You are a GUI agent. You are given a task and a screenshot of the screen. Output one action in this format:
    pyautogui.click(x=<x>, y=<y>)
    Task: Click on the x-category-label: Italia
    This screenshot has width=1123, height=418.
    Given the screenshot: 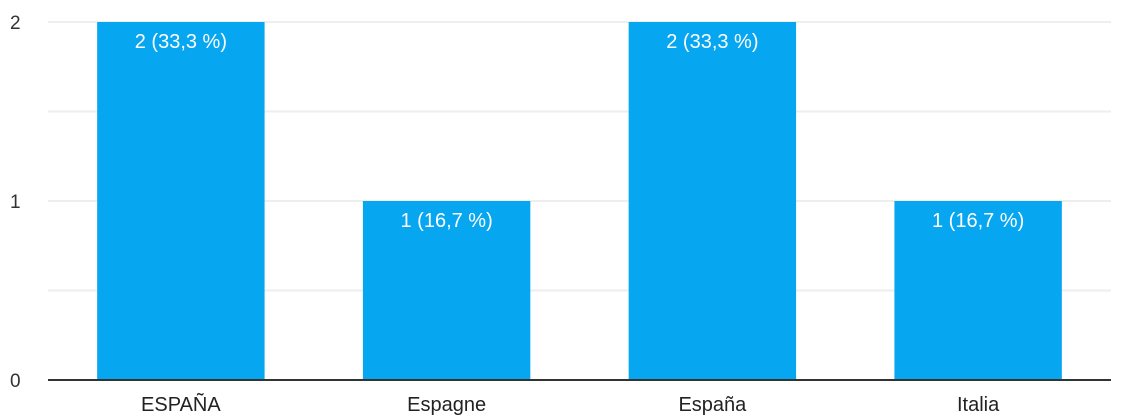 What is the action you would take?
    pyautogui.click(x=978, y=405)
    